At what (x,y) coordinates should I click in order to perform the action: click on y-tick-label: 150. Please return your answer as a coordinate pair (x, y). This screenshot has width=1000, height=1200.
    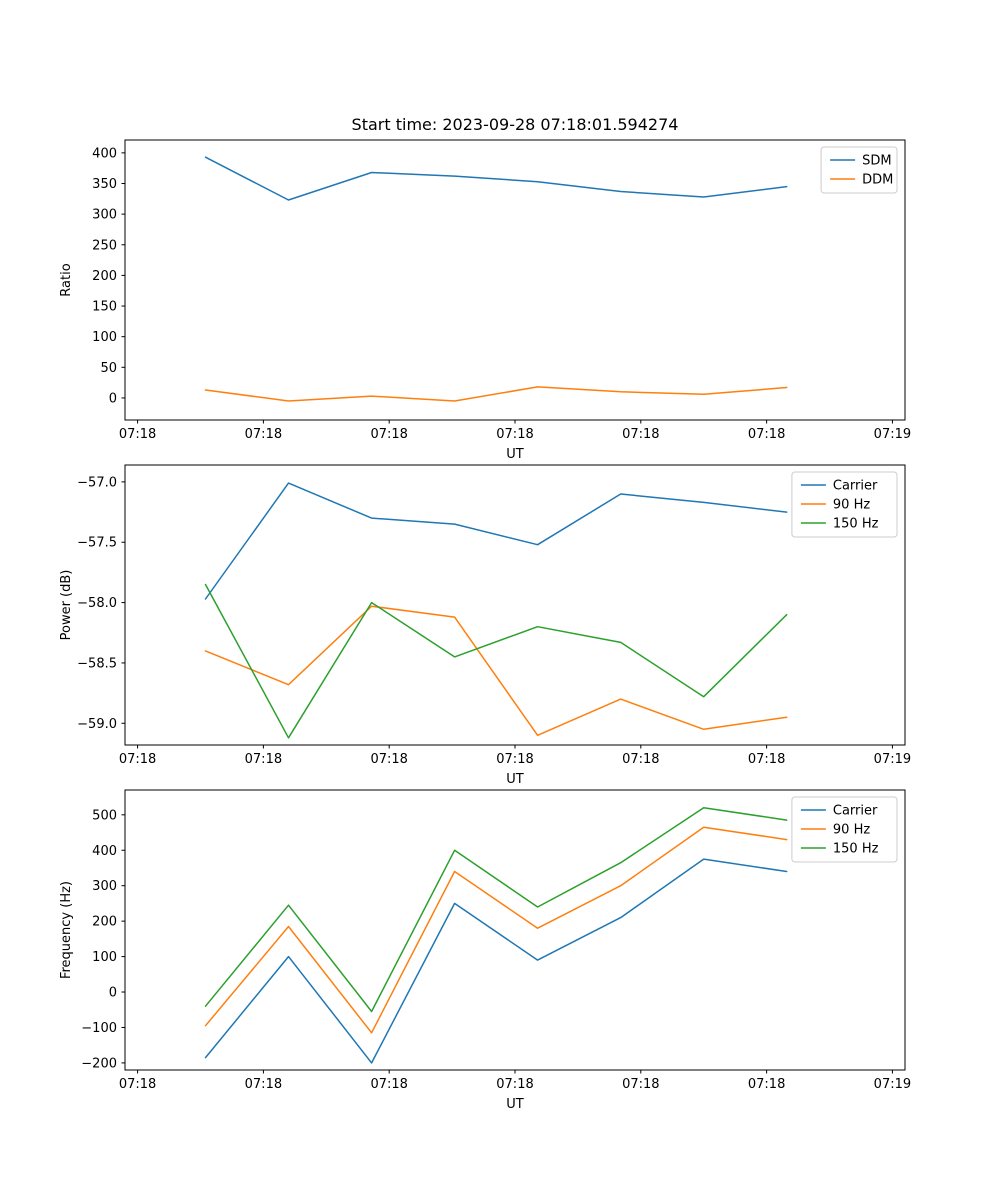
    Looking at the image, I should click on (104, 307).